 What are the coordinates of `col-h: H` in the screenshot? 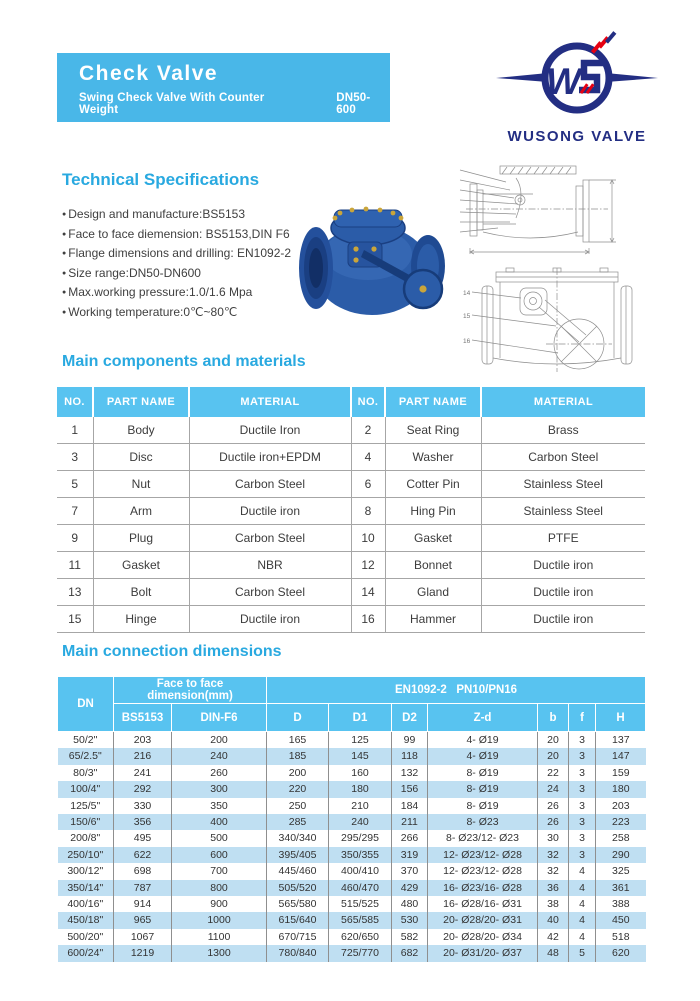 It's located at (621, 717).